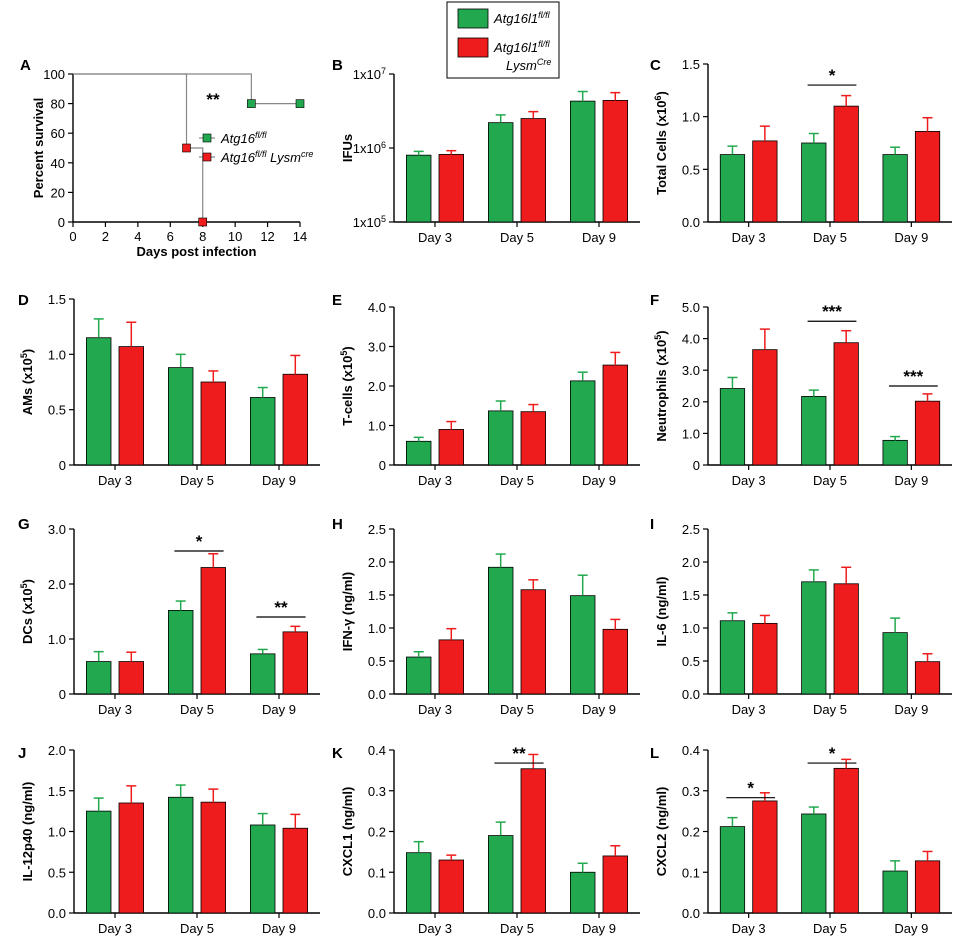 This screenshot has width=957, height=936. I want to click on panel-letter-i: I, so click(652, 524).